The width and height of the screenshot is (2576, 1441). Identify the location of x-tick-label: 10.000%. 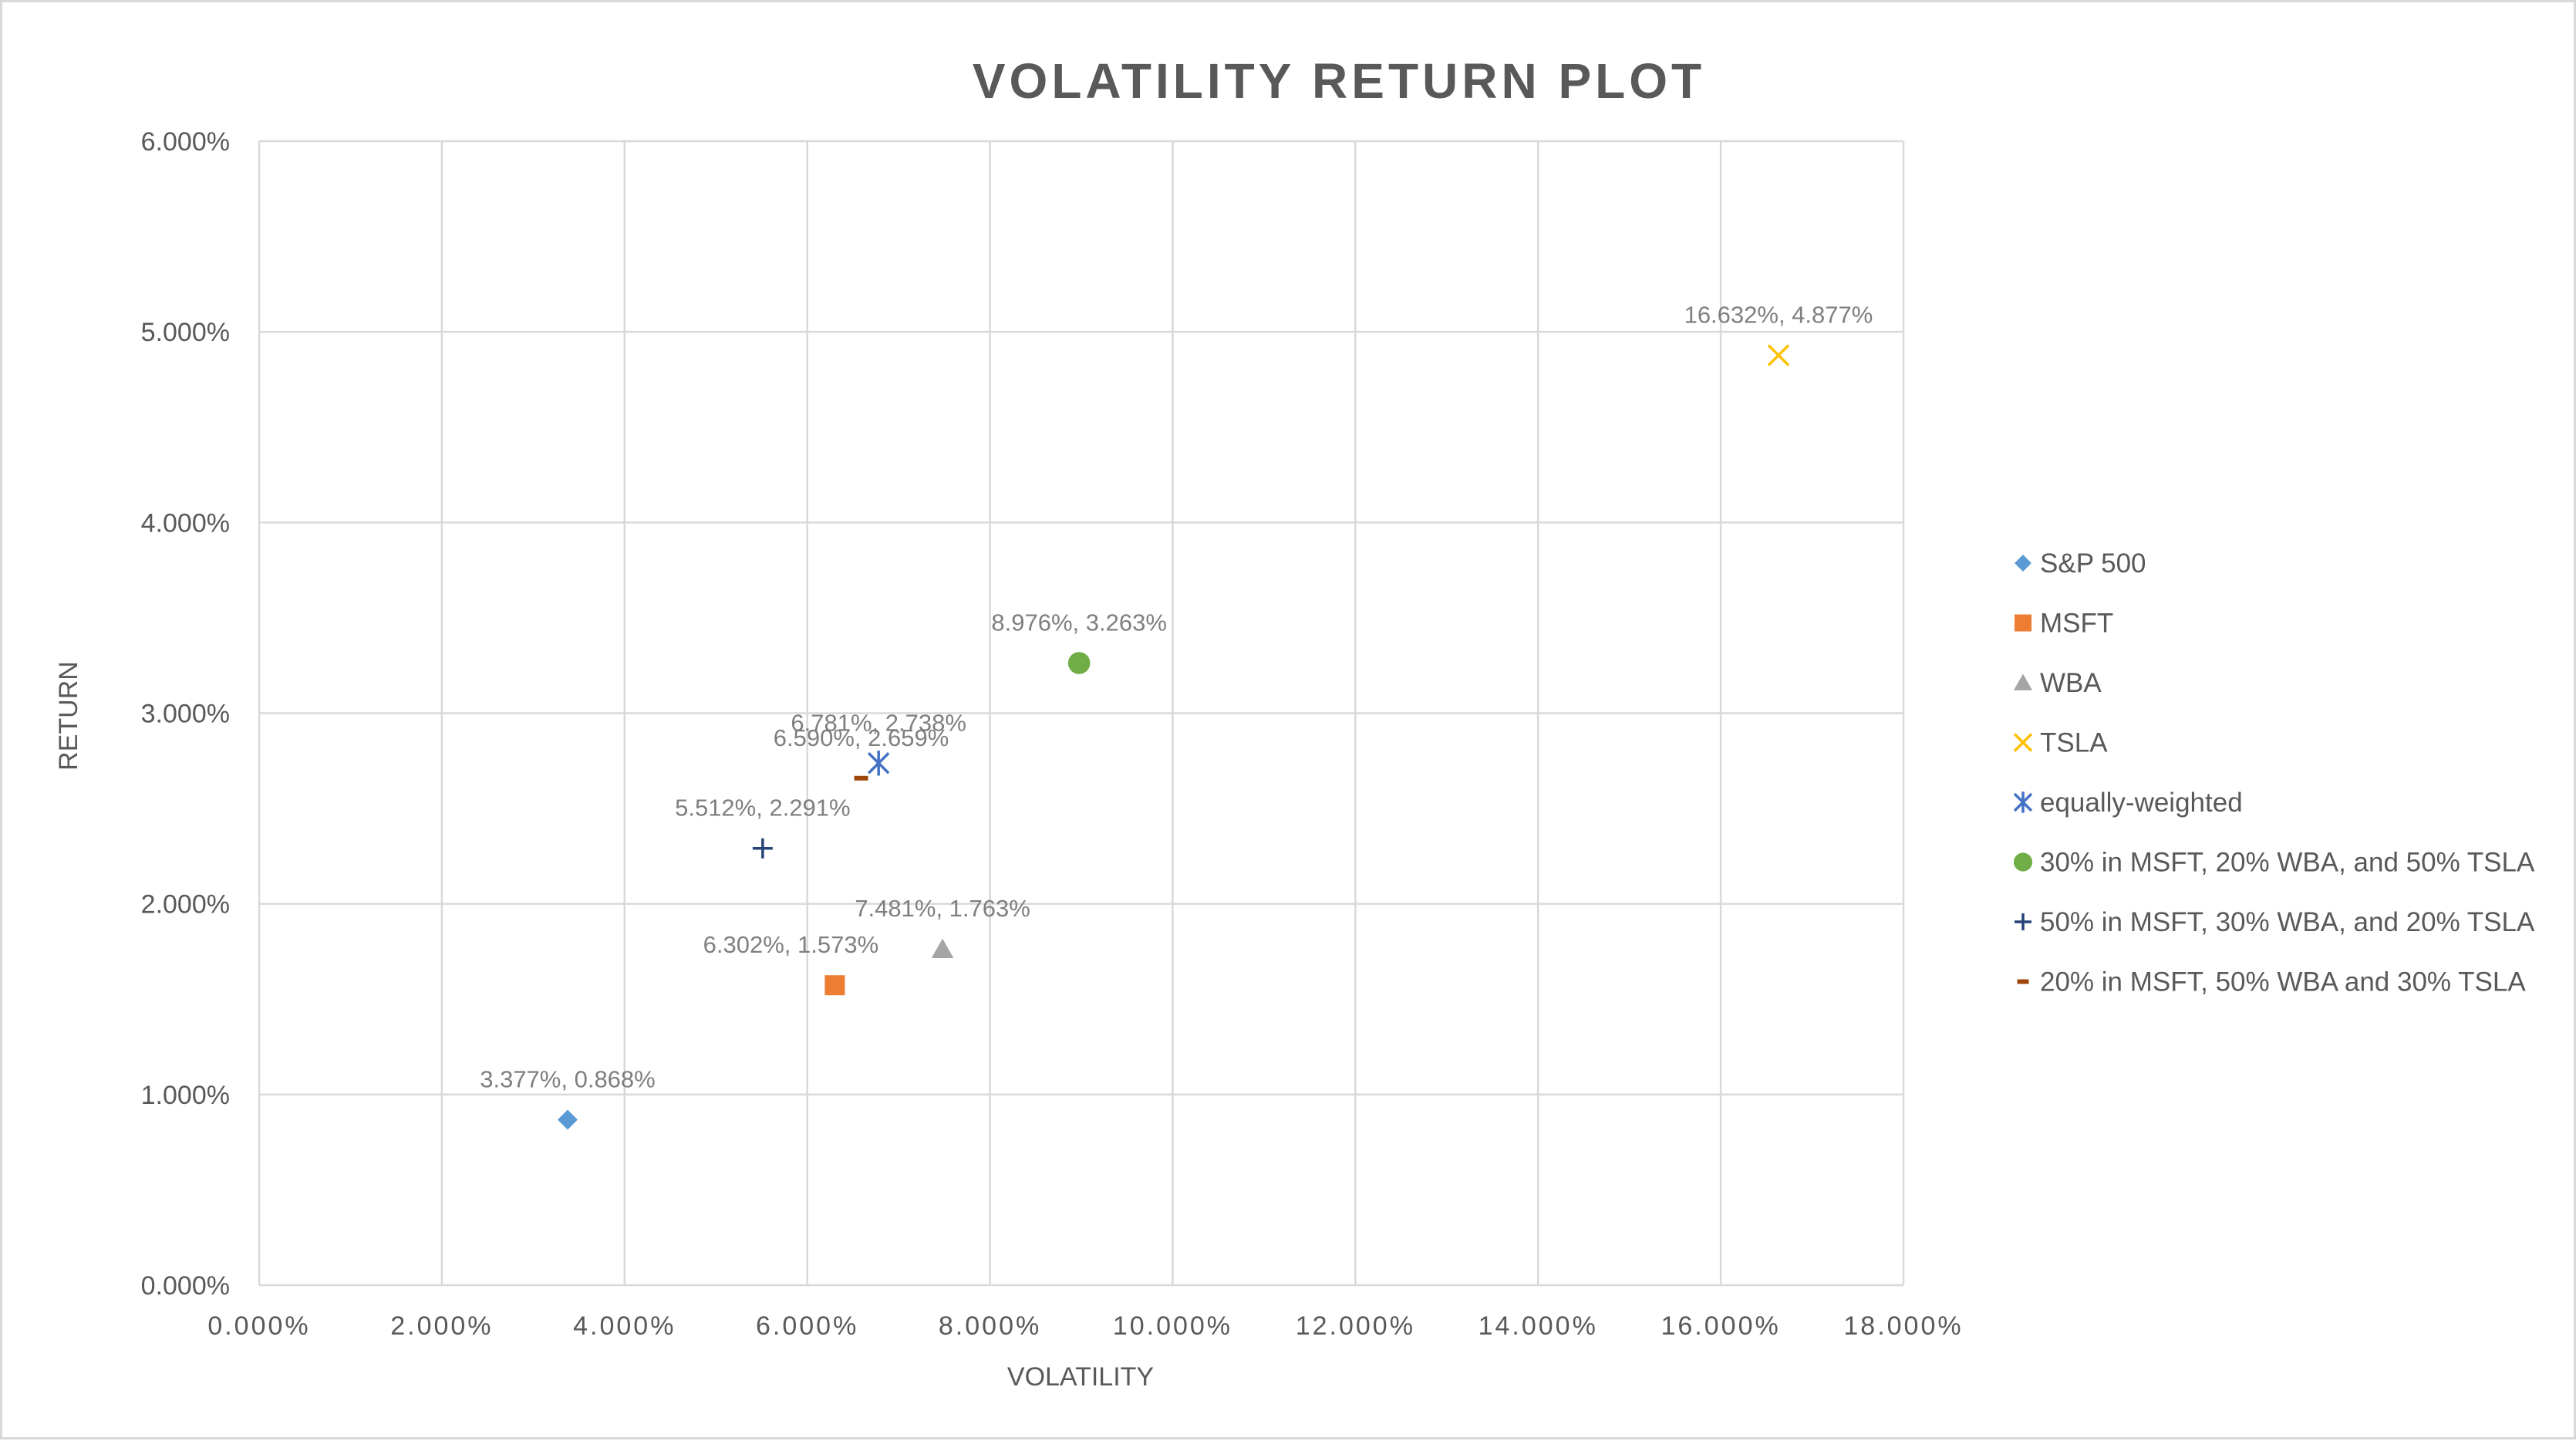
(1172, 1326).